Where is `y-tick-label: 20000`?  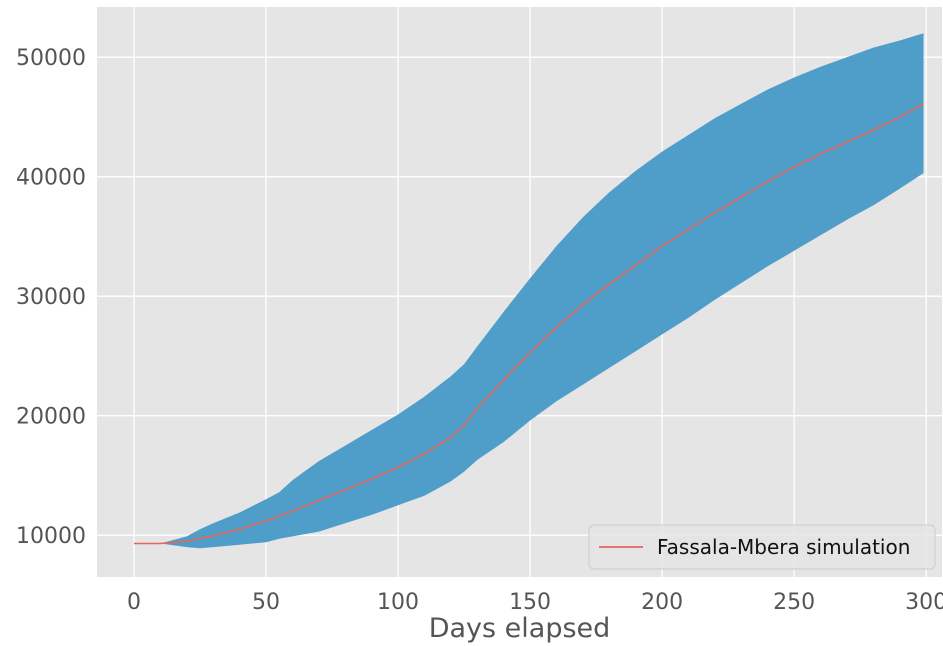
y-tick-label: 20000 is located at coordinates (51, 417).